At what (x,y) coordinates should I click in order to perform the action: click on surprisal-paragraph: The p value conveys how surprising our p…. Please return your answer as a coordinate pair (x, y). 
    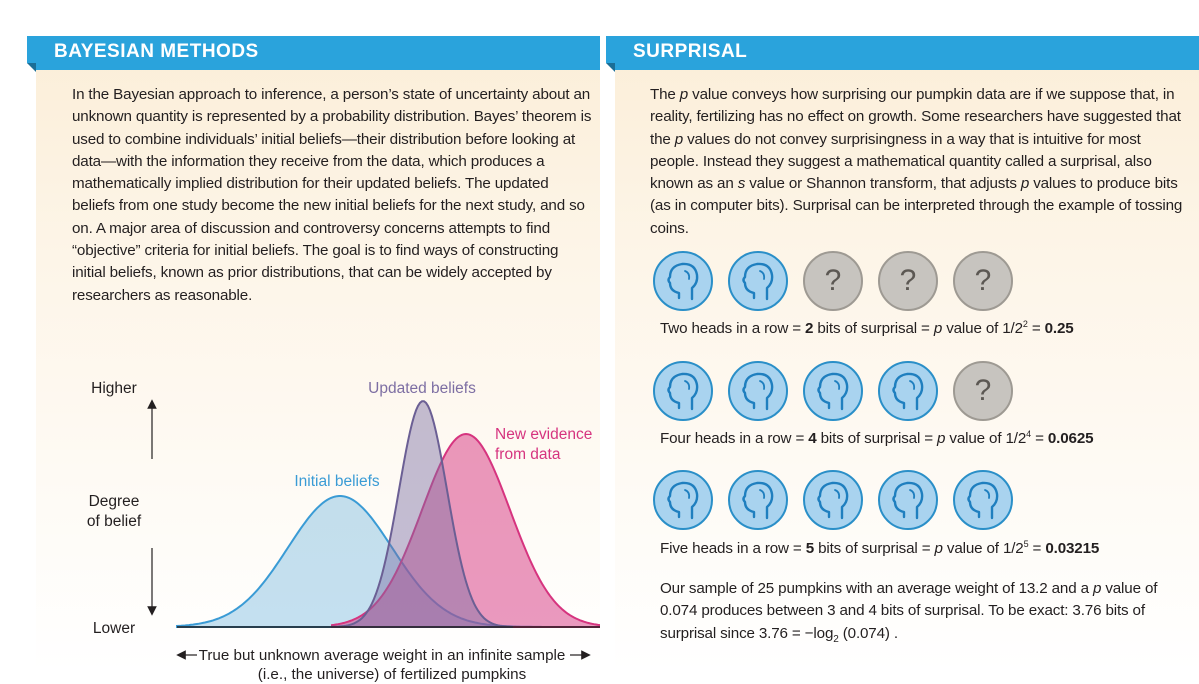
    Looking at the image, I should click on (916, 161).